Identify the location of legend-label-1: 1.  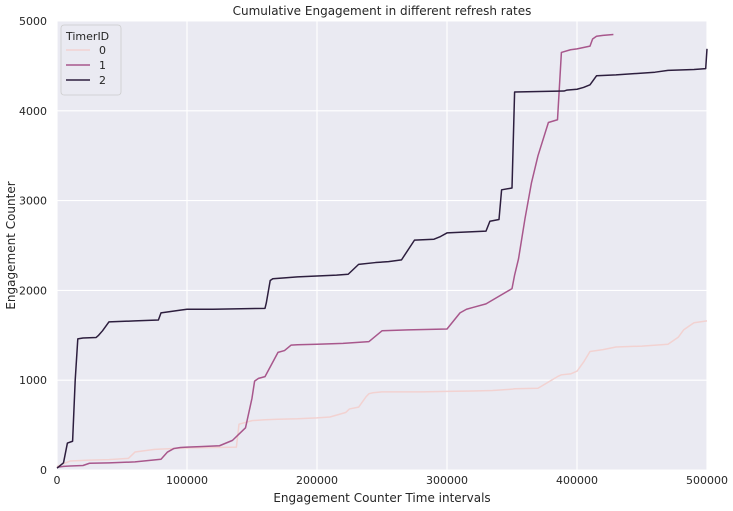
(102, 65).